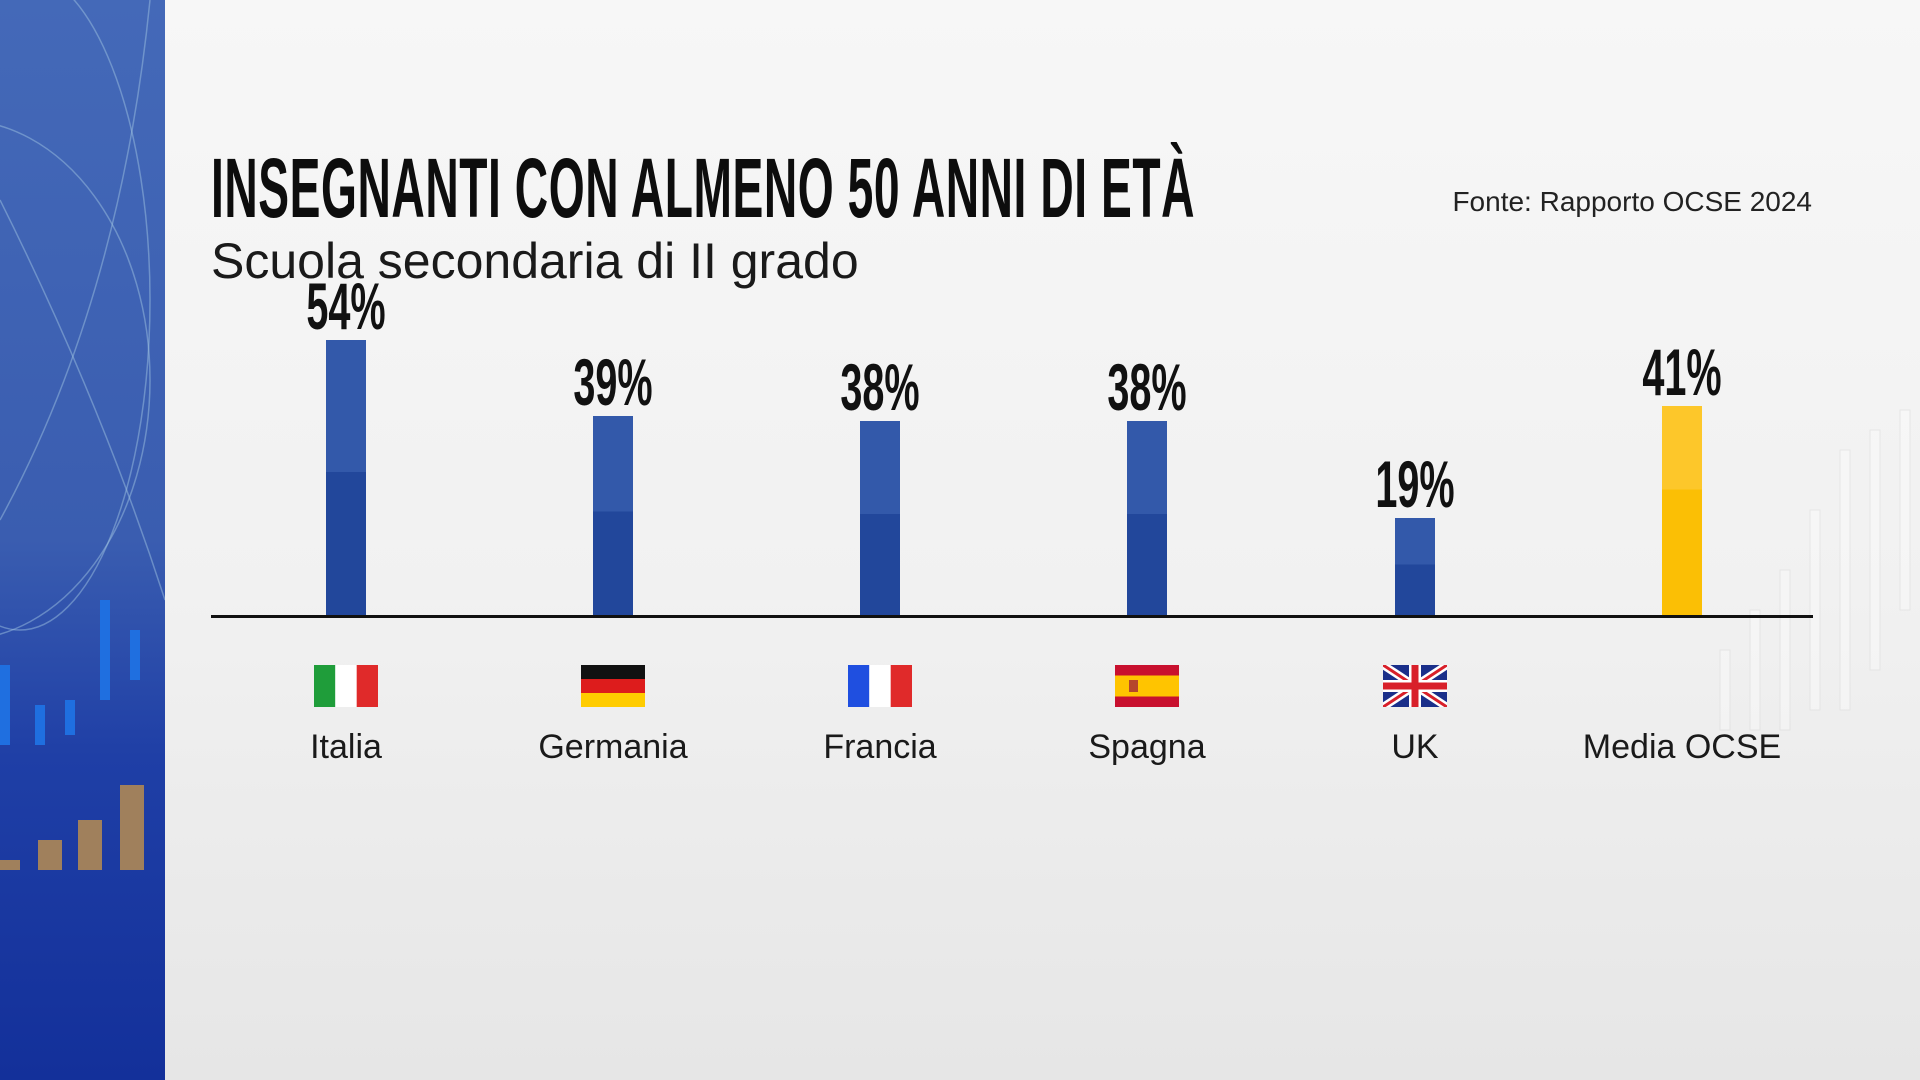 This screenshot has height=1080, width=1920. What do you see at coordinates (1415, 747) in the screenshot?
I see `category-label: UK` at bounding box center [1415, 747].